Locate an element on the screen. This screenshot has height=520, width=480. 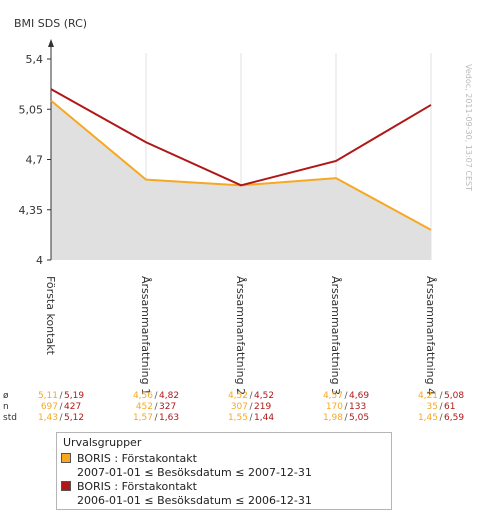
y-tick-label: 4,7 is located at coordinates (35, 160).